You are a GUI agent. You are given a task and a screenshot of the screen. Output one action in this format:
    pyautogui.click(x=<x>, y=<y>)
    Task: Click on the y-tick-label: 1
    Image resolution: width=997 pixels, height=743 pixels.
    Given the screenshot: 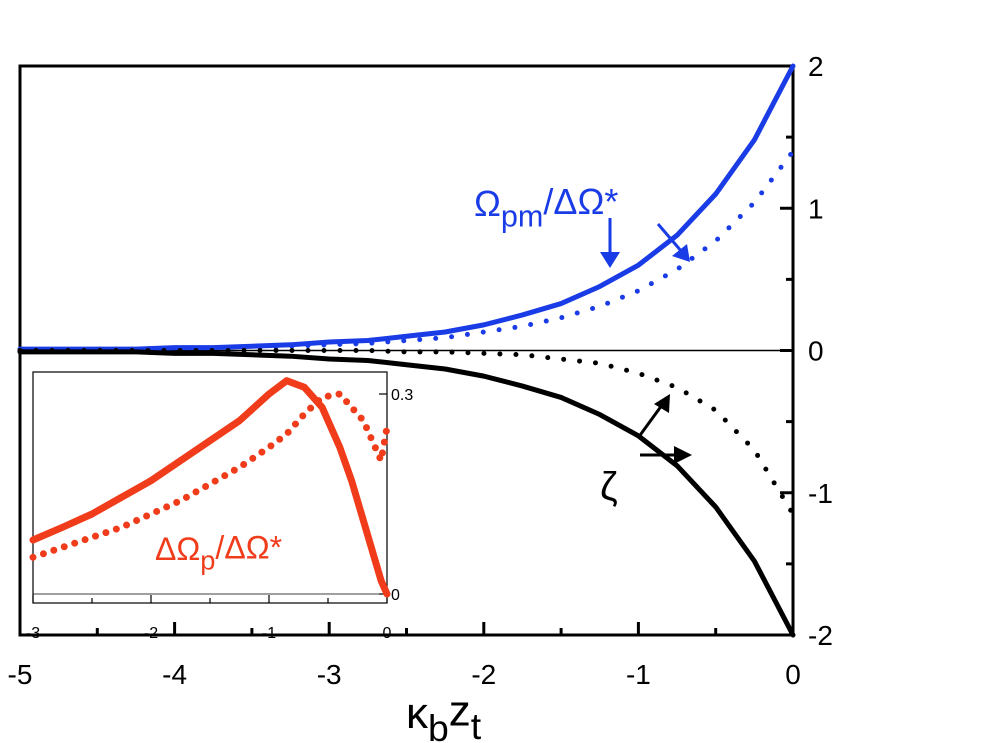 What is the action you would take?
    pyautogui.click(x=816, y=208)
    